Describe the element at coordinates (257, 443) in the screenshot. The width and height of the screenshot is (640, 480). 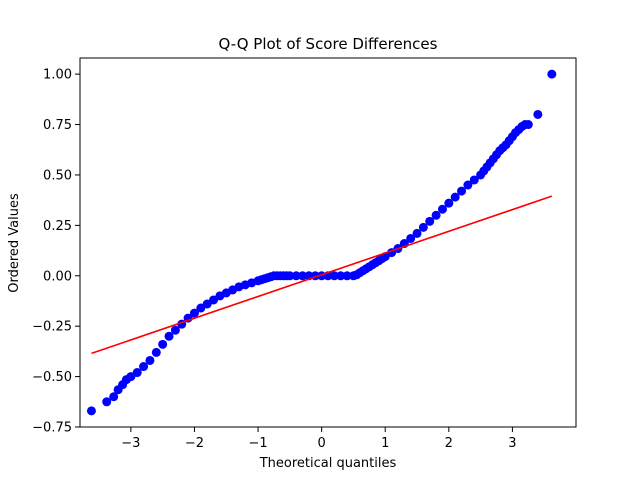
I see `x-tick-label: −1` at that location.